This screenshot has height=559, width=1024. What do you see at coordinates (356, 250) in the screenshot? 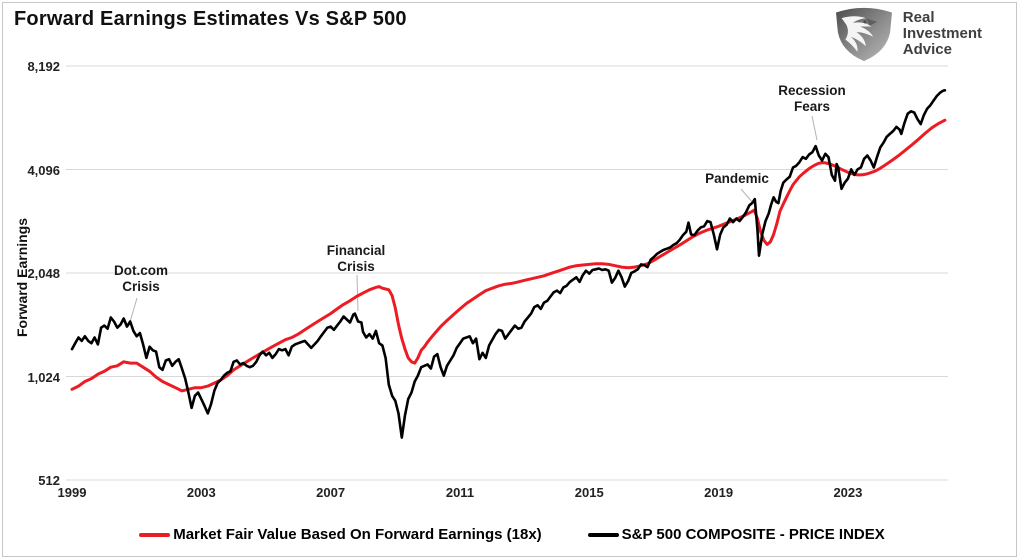
I see `annotation-text: Financial` at bounding box center [356, 250].